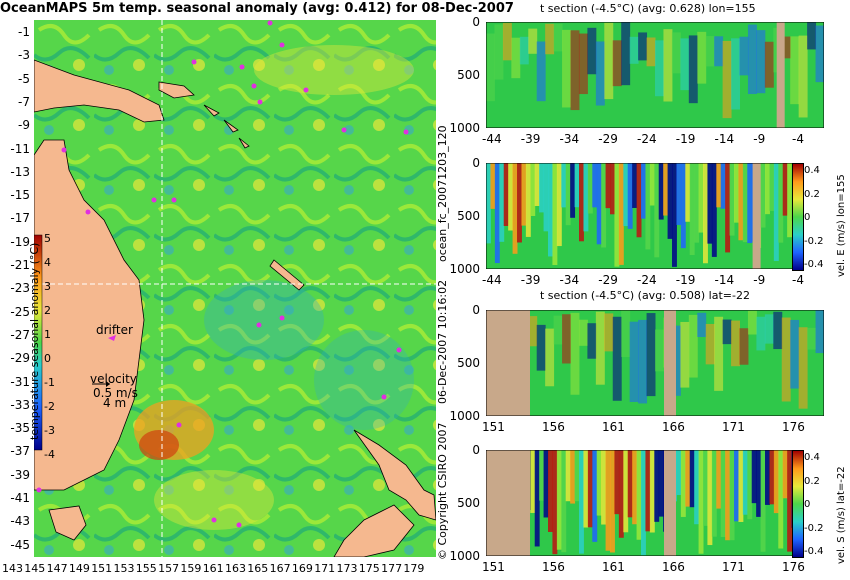 The image size is (850, 580). Describe the element at coordinates (49, 454) in the screenshot. I see `cbar-tick: -4` at that location.